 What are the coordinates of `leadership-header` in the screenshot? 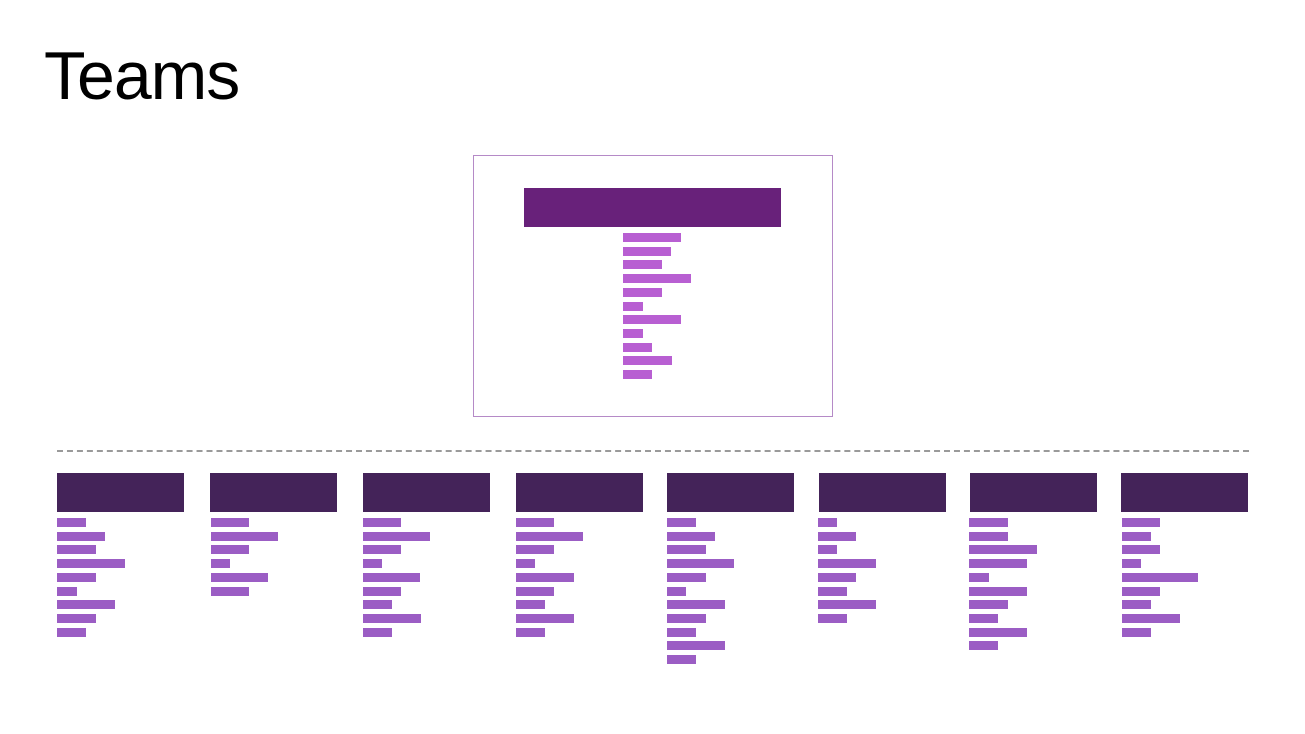 It's located at (652, 207).